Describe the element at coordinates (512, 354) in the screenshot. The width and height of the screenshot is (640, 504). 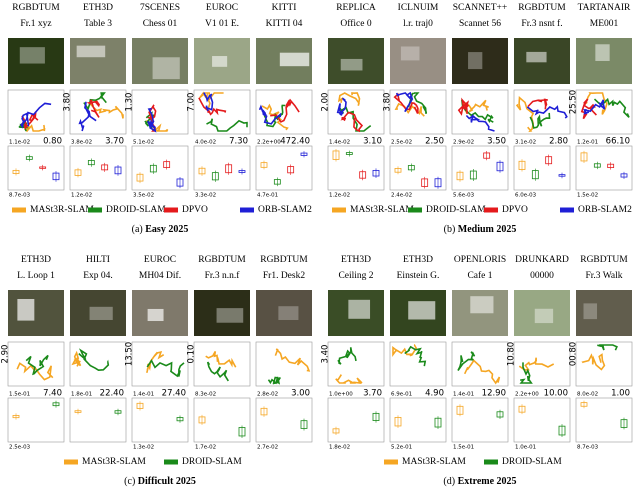
I see `trajectory-y-label: 10.80` at that location.